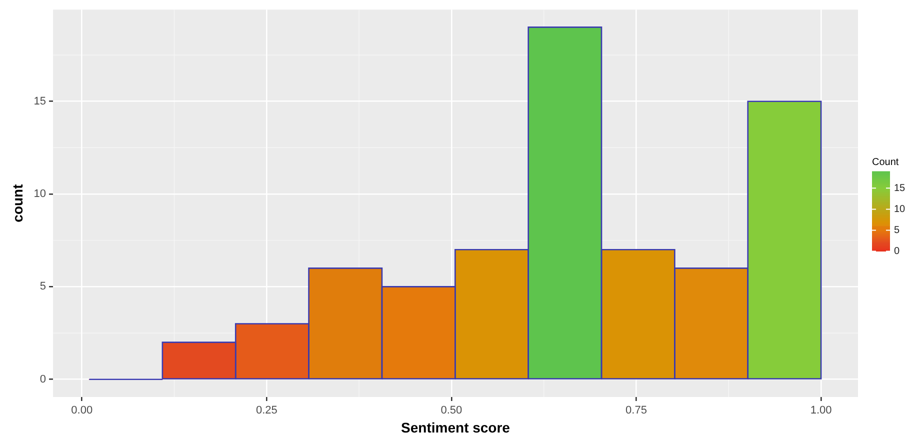 This screenshot has width=916, height=441. What do you see at coordinates (636, 410) in the screenshot?
I see `x-tick-label: 0.75` at bounding box center [636, 410].